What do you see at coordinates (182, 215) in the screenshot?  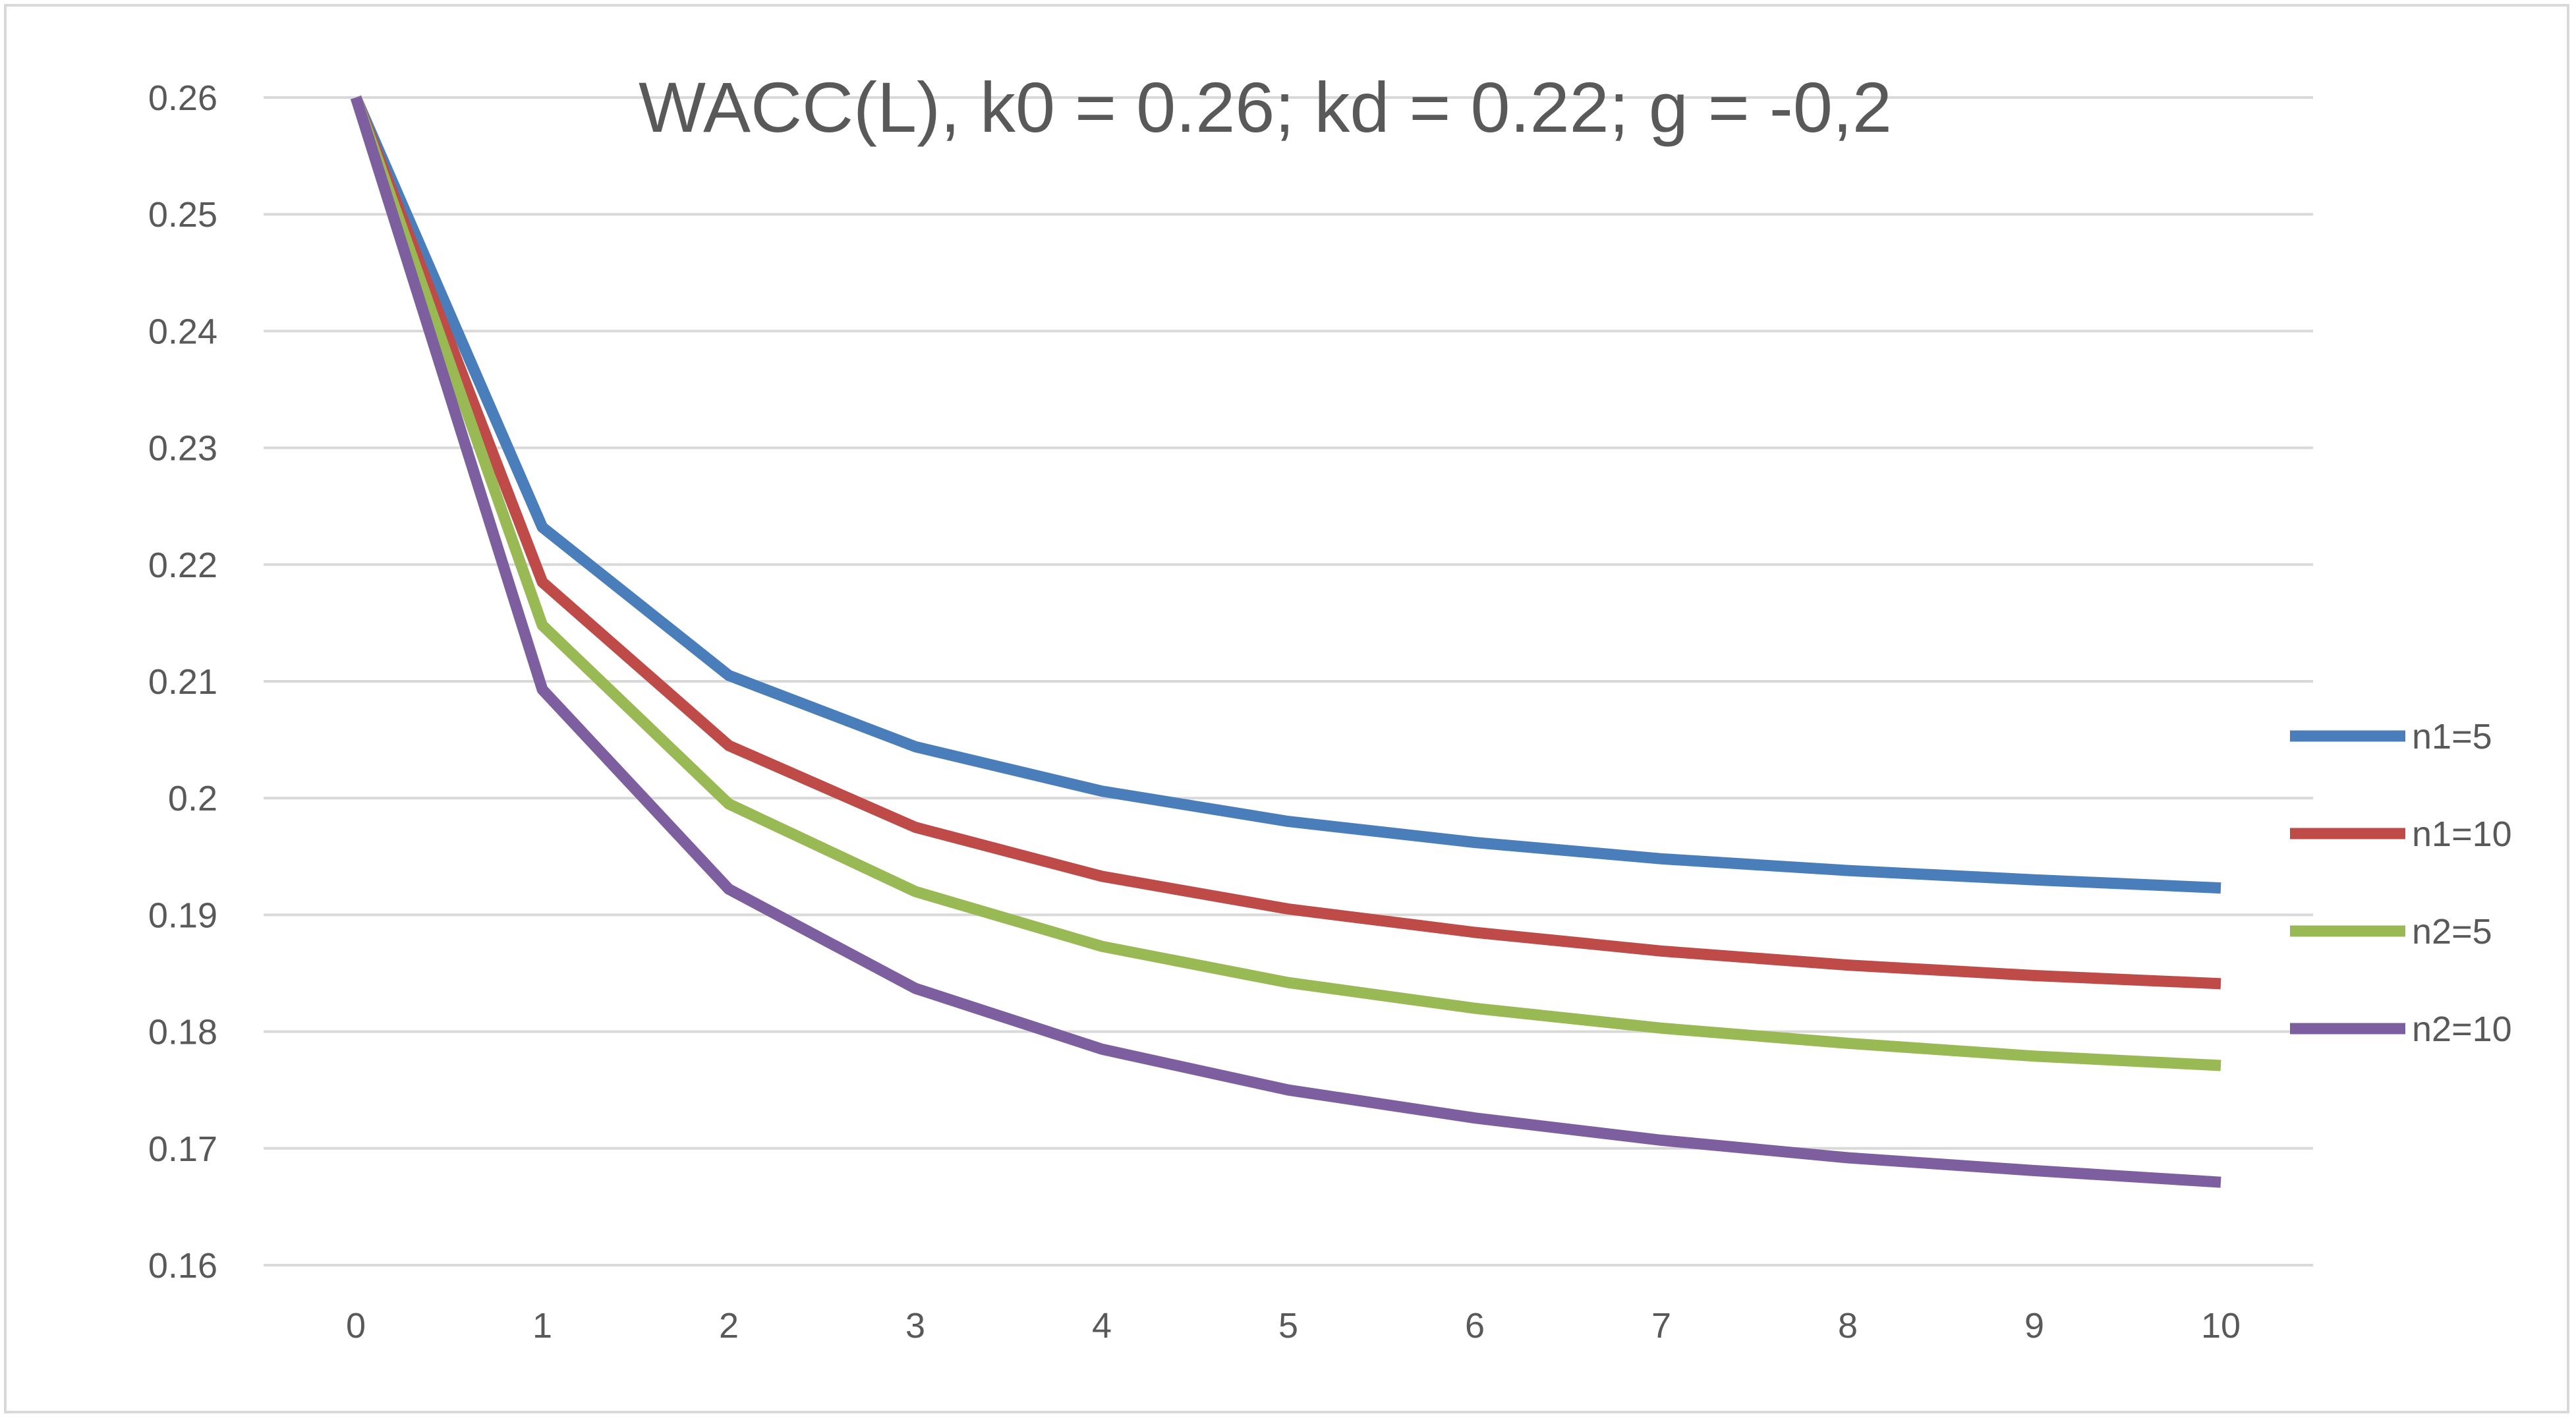 I see `y-tick-label: 0.25` at bounding box center [182, 215].